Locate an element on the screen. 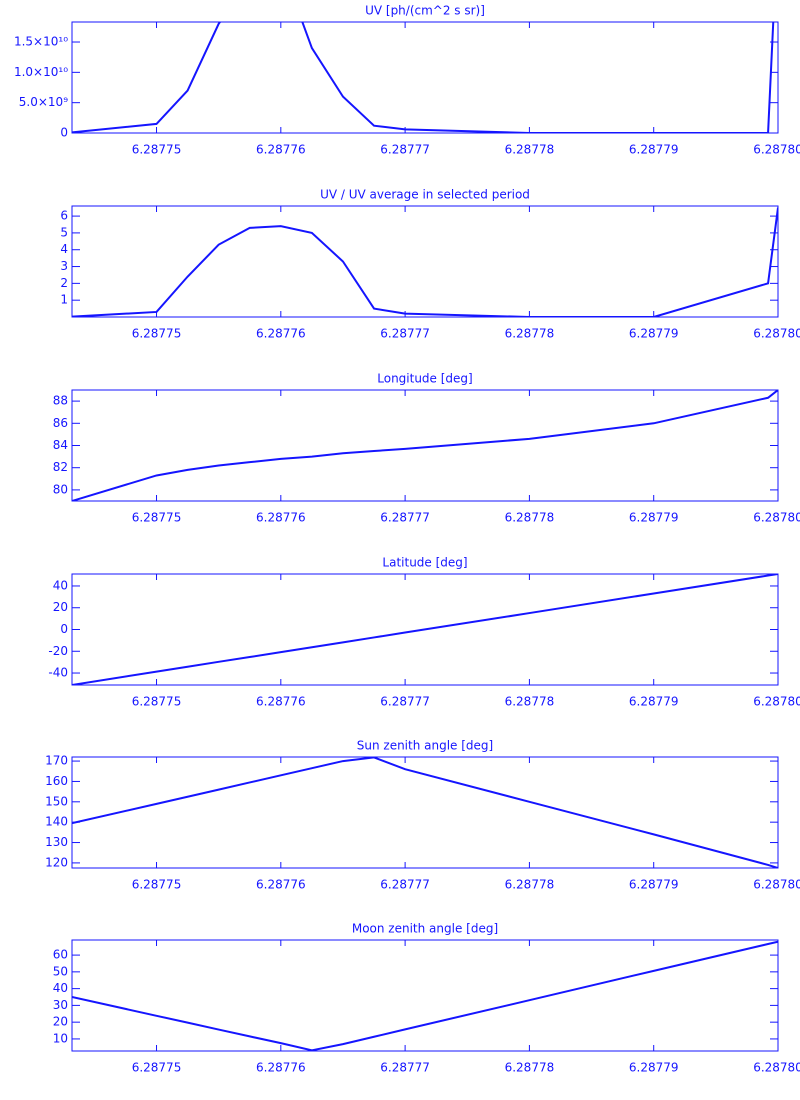 This screenshot has width=800, height=1100. y-tick-label: 50 is located at coordinates (60, 971).